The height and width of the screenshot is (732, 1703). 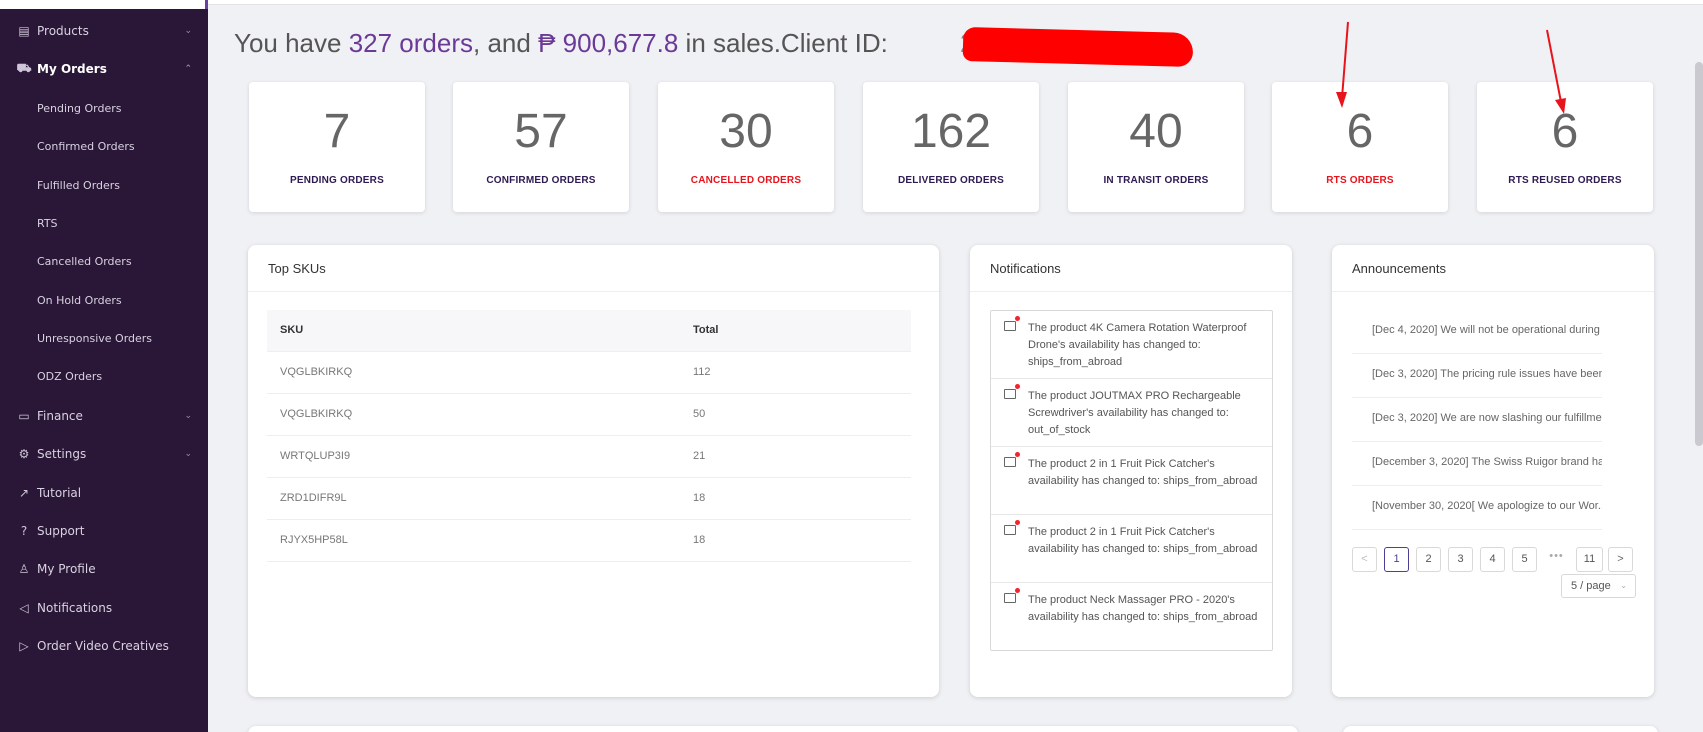 What do you see at coordinates (337, 147) in the screenshot?
I see `stat-card-pending: 7 PENDING ORDERS` at bounding box center [337, 147].